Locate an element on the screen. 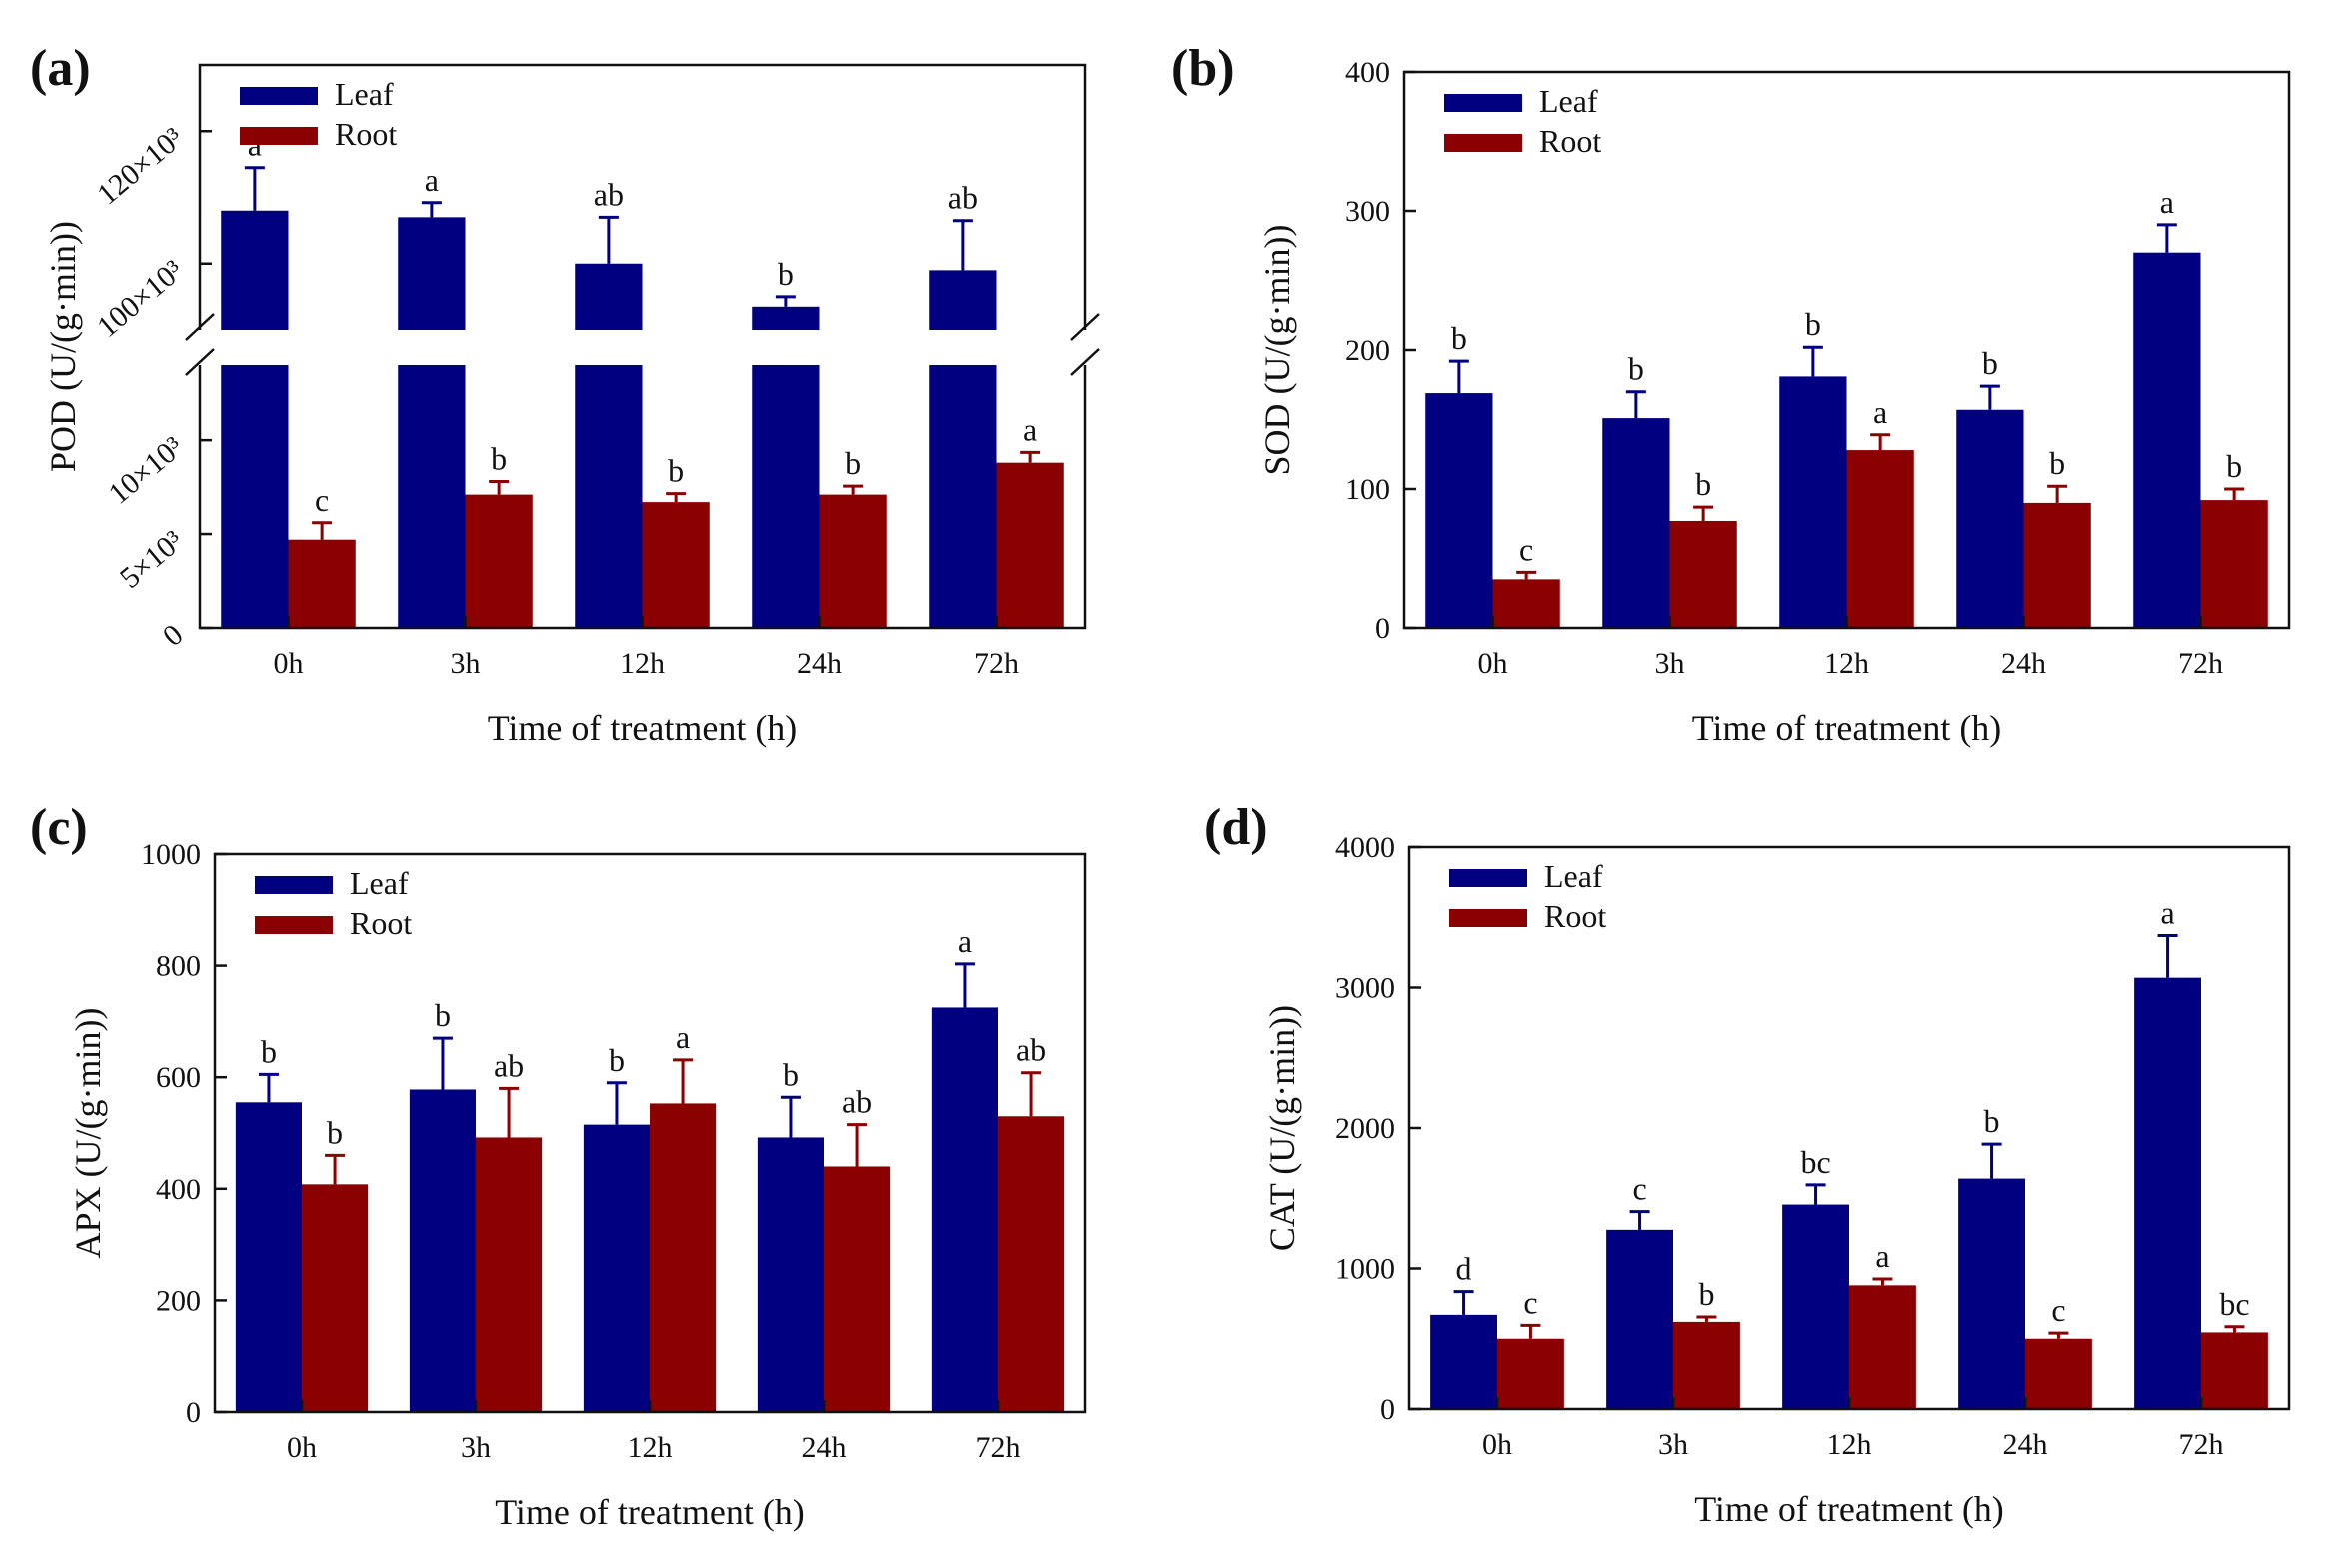 Image resolution: width=2333 pixels, height=1568 pixels. y-axis-label: CAT (U/(g·min)) is located at coordinates (1282, 1128).